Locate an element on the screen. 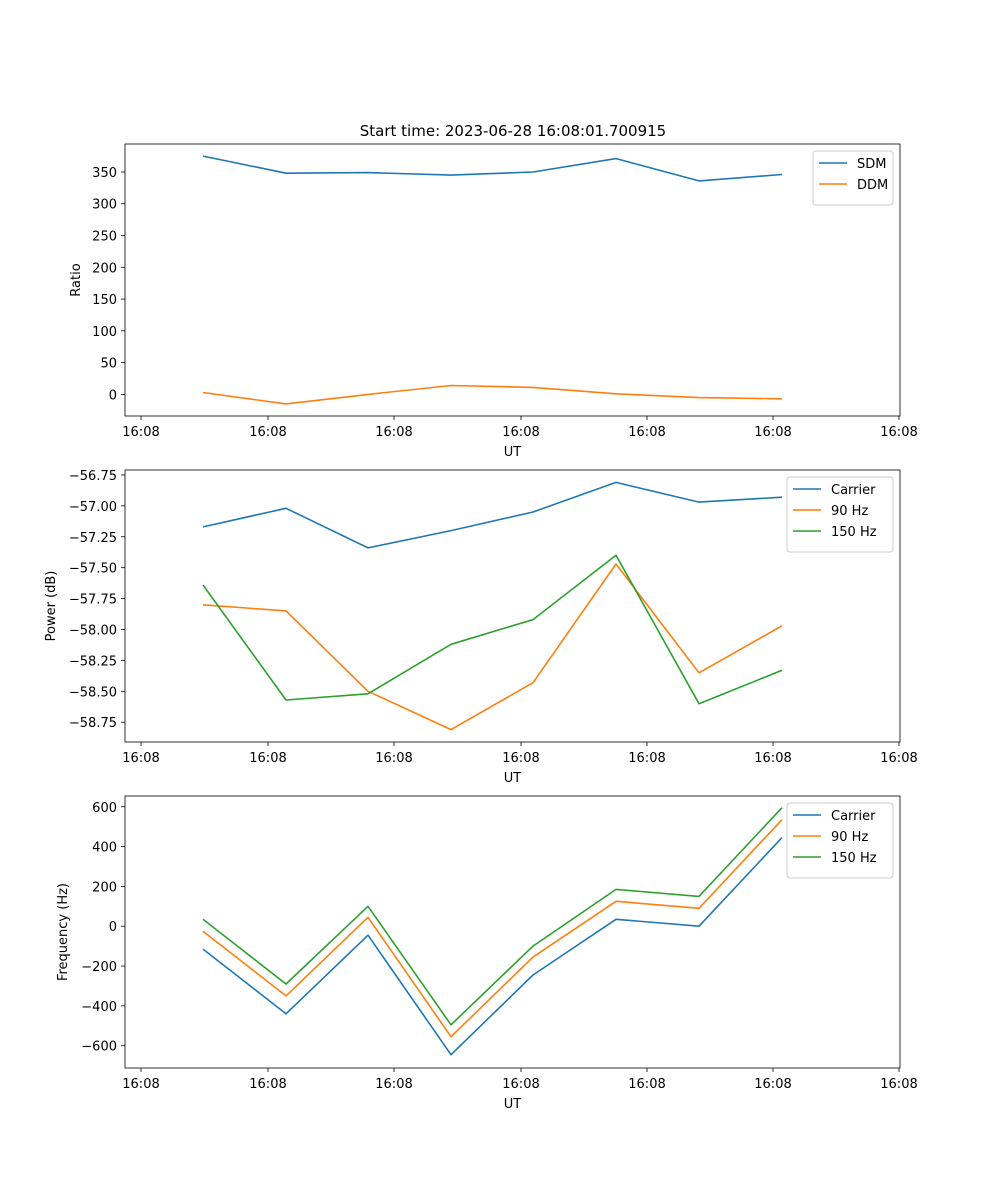  legend-label: DDM is located at coordinates (872, 185).